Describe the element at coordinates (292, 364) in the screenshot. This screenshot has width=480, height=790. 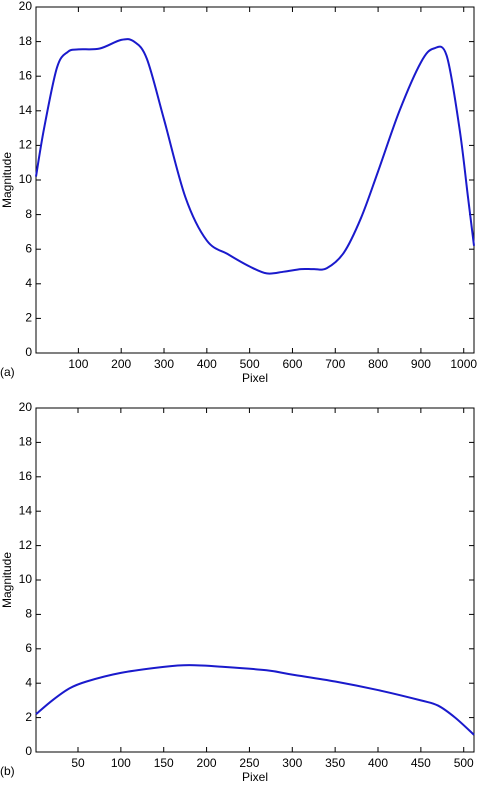
I see `x-tick-label: 600` at that location.